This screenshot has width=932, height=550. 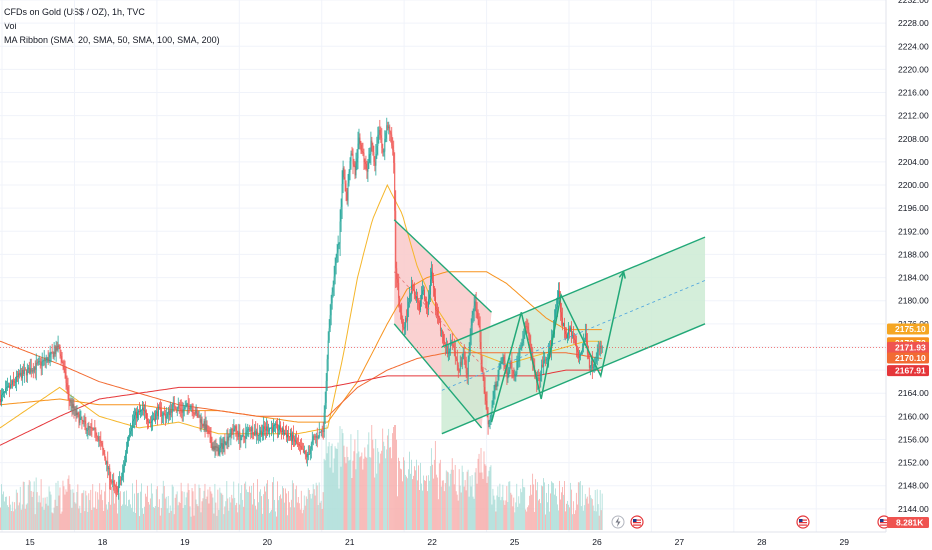 I want to click on time-axis-tick-label: 29, so click(x=845, y=542).